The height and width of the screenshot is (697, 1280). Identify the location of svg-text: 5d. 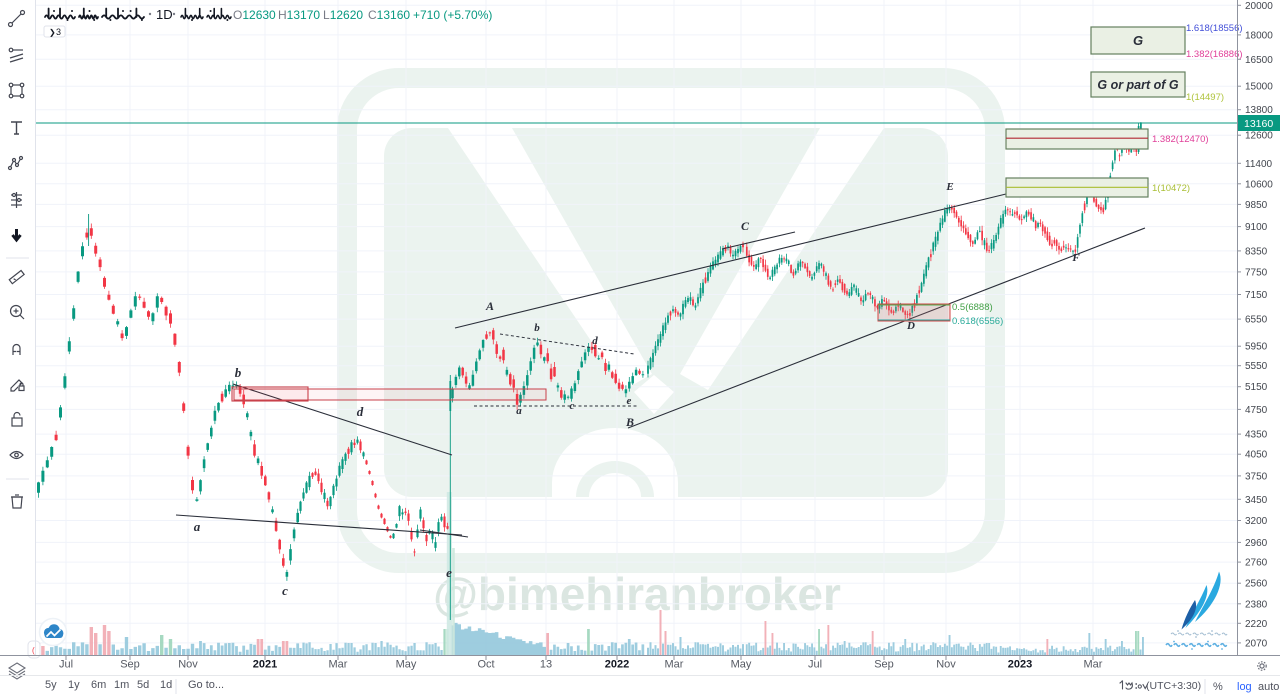
(143, 685).